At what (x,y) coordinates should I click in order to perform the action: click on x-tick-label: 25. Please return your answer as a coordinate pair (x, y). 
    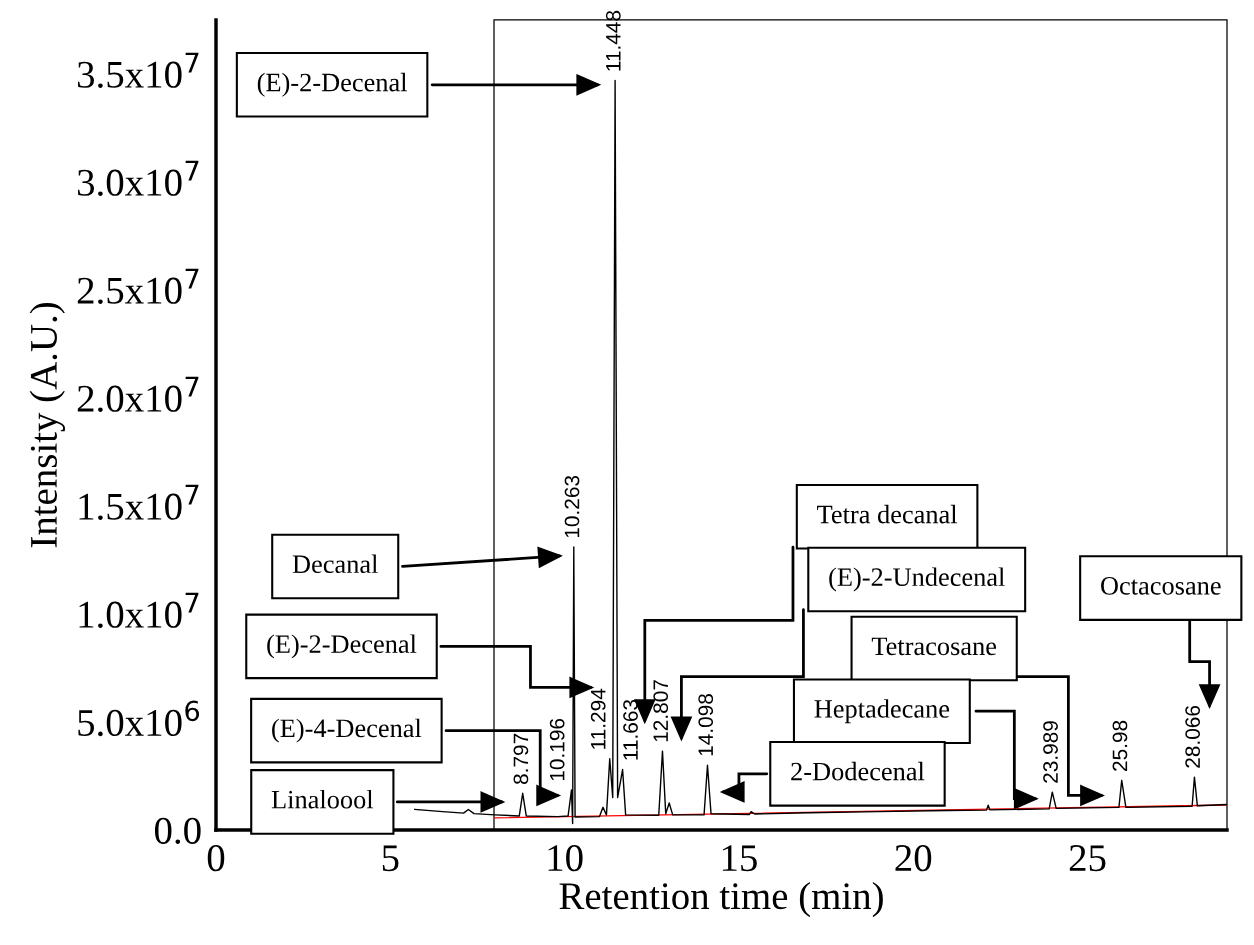
    Looking at the image, I should click on (1087, 858).